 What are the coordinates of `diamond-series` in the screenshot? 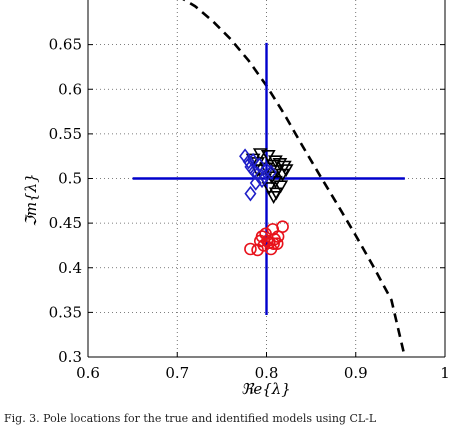 It's located at (258, 175).